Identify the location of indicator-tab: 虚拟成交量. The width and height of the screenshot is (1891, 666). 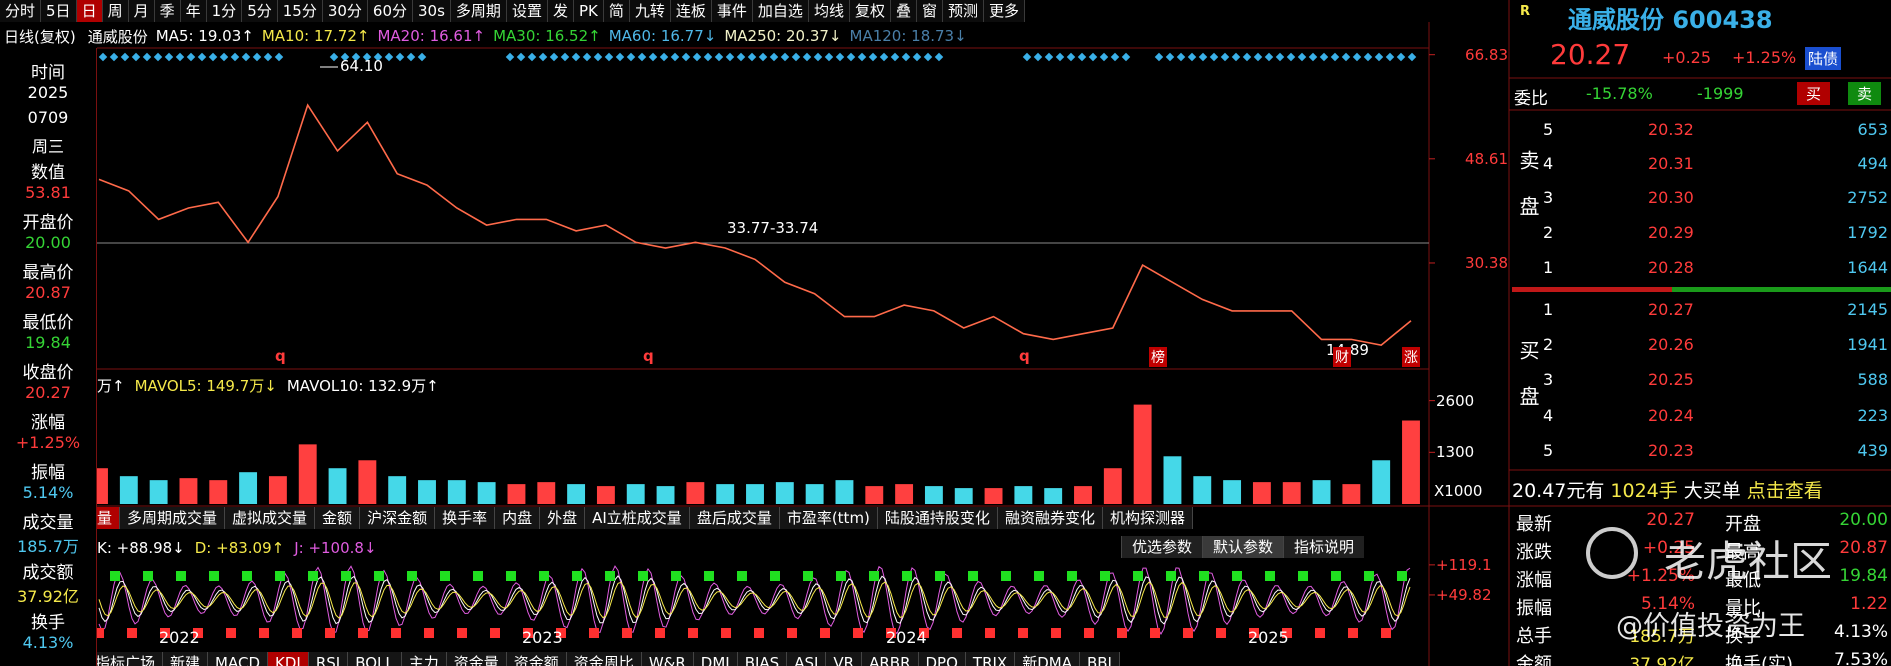
(270, 518).